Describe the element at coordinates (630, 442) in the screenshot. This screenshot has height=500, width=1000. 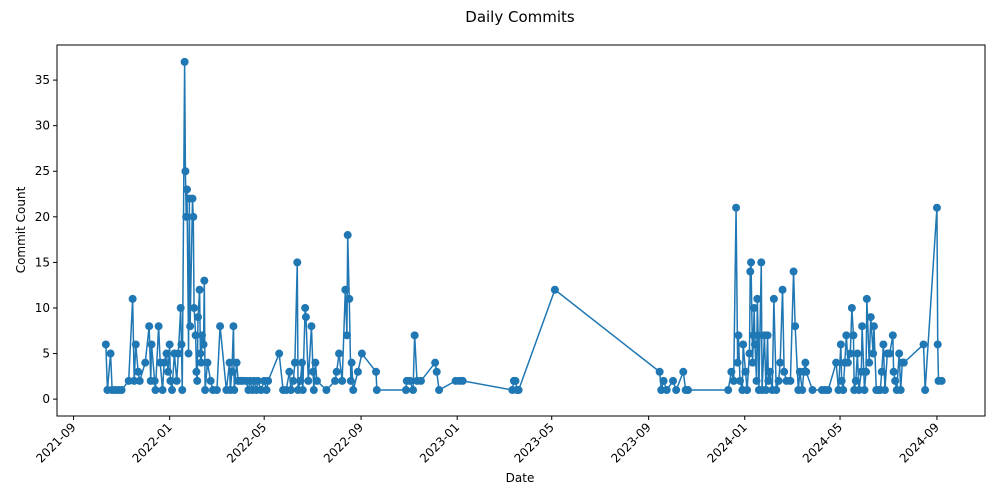
I see `x-tick-label: 2023-09` at that location.